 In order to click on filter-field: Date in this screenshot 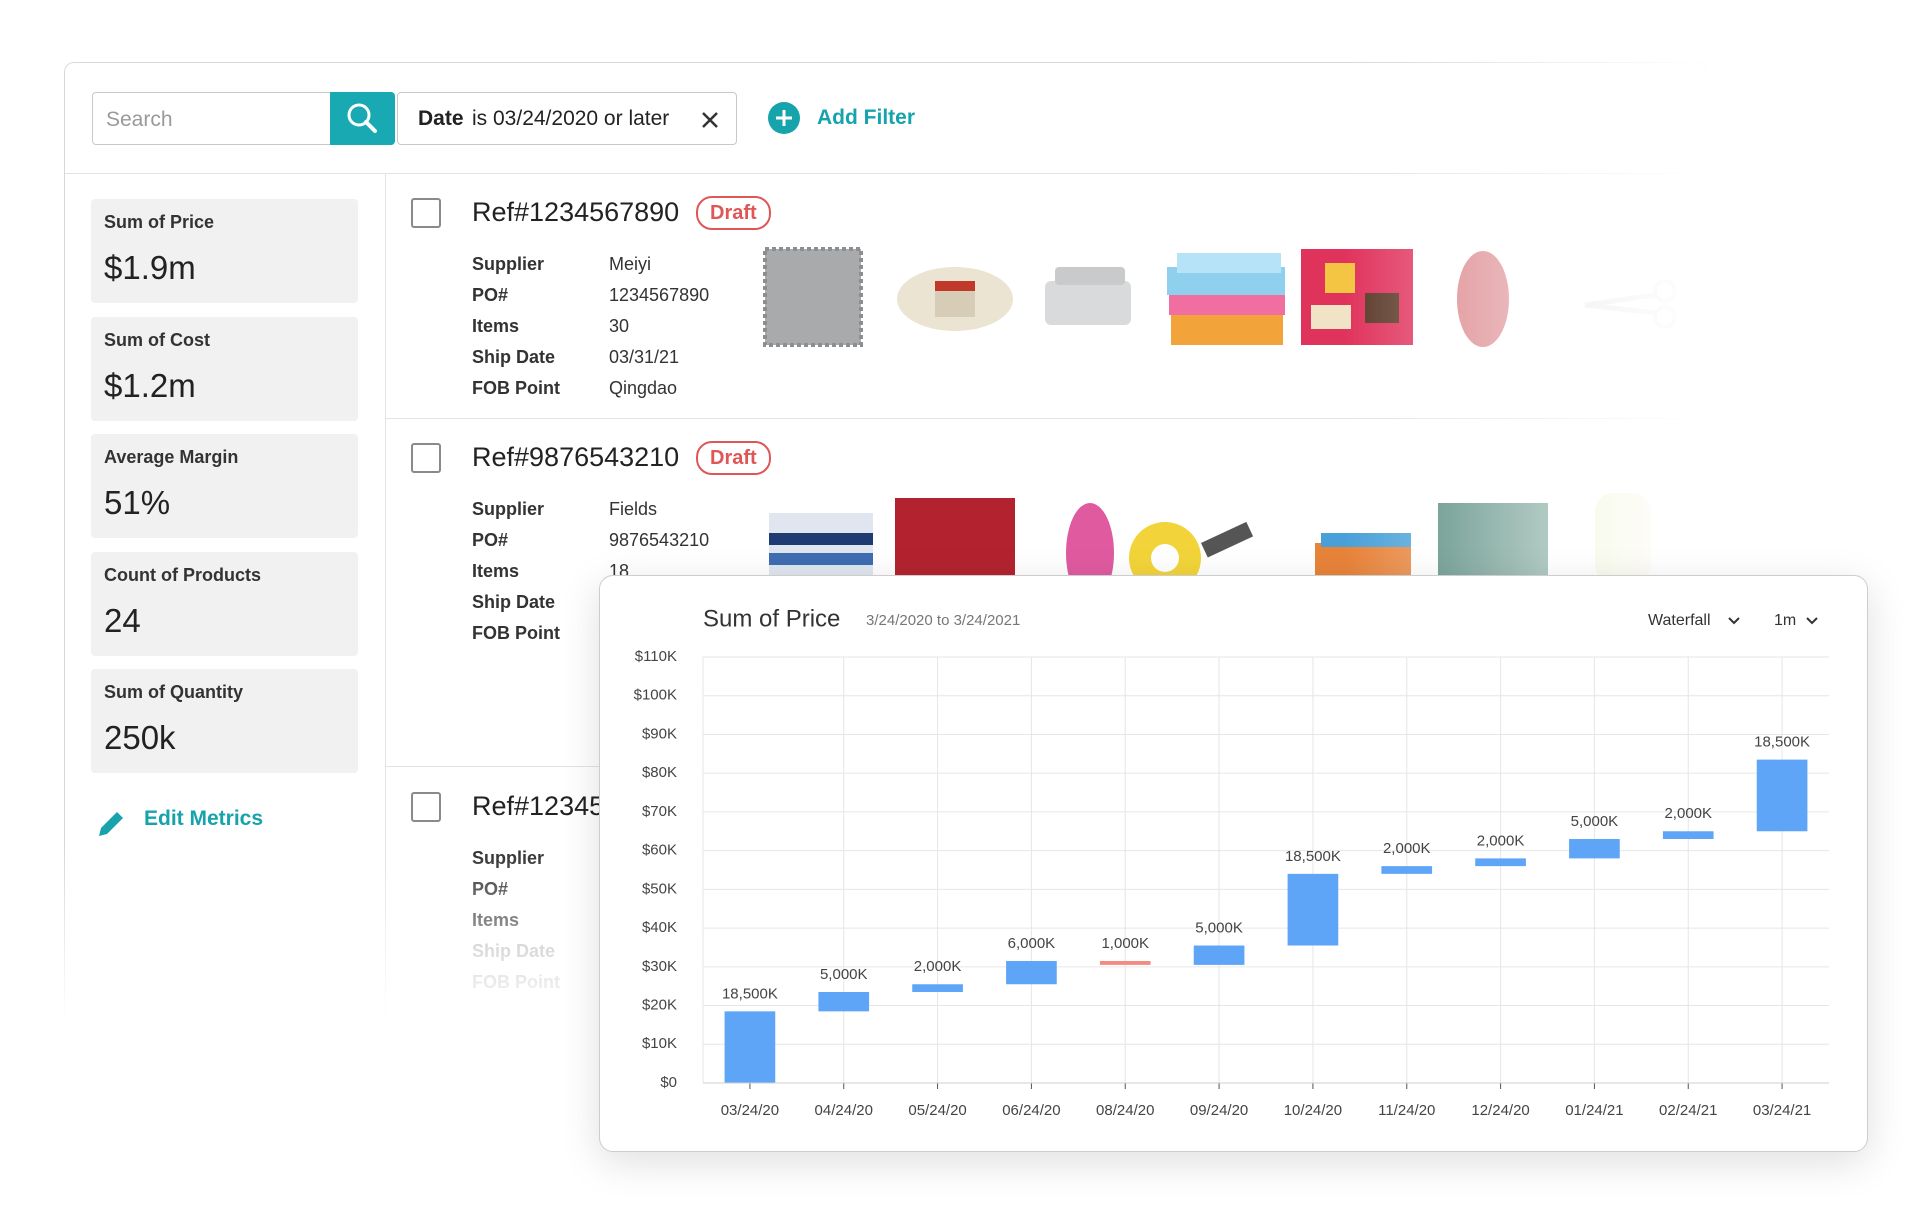, I will do `click(441, 118)`.